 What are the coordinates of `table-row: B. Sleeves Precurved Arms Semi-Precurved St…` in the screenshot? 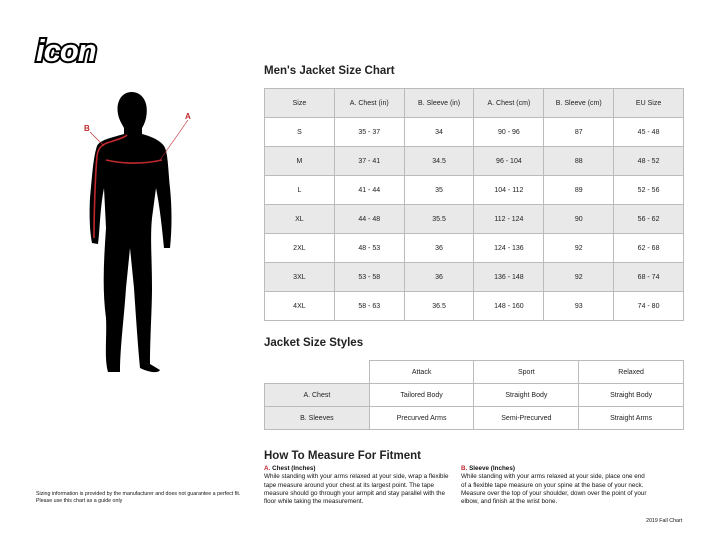 It's located at (474, 418).